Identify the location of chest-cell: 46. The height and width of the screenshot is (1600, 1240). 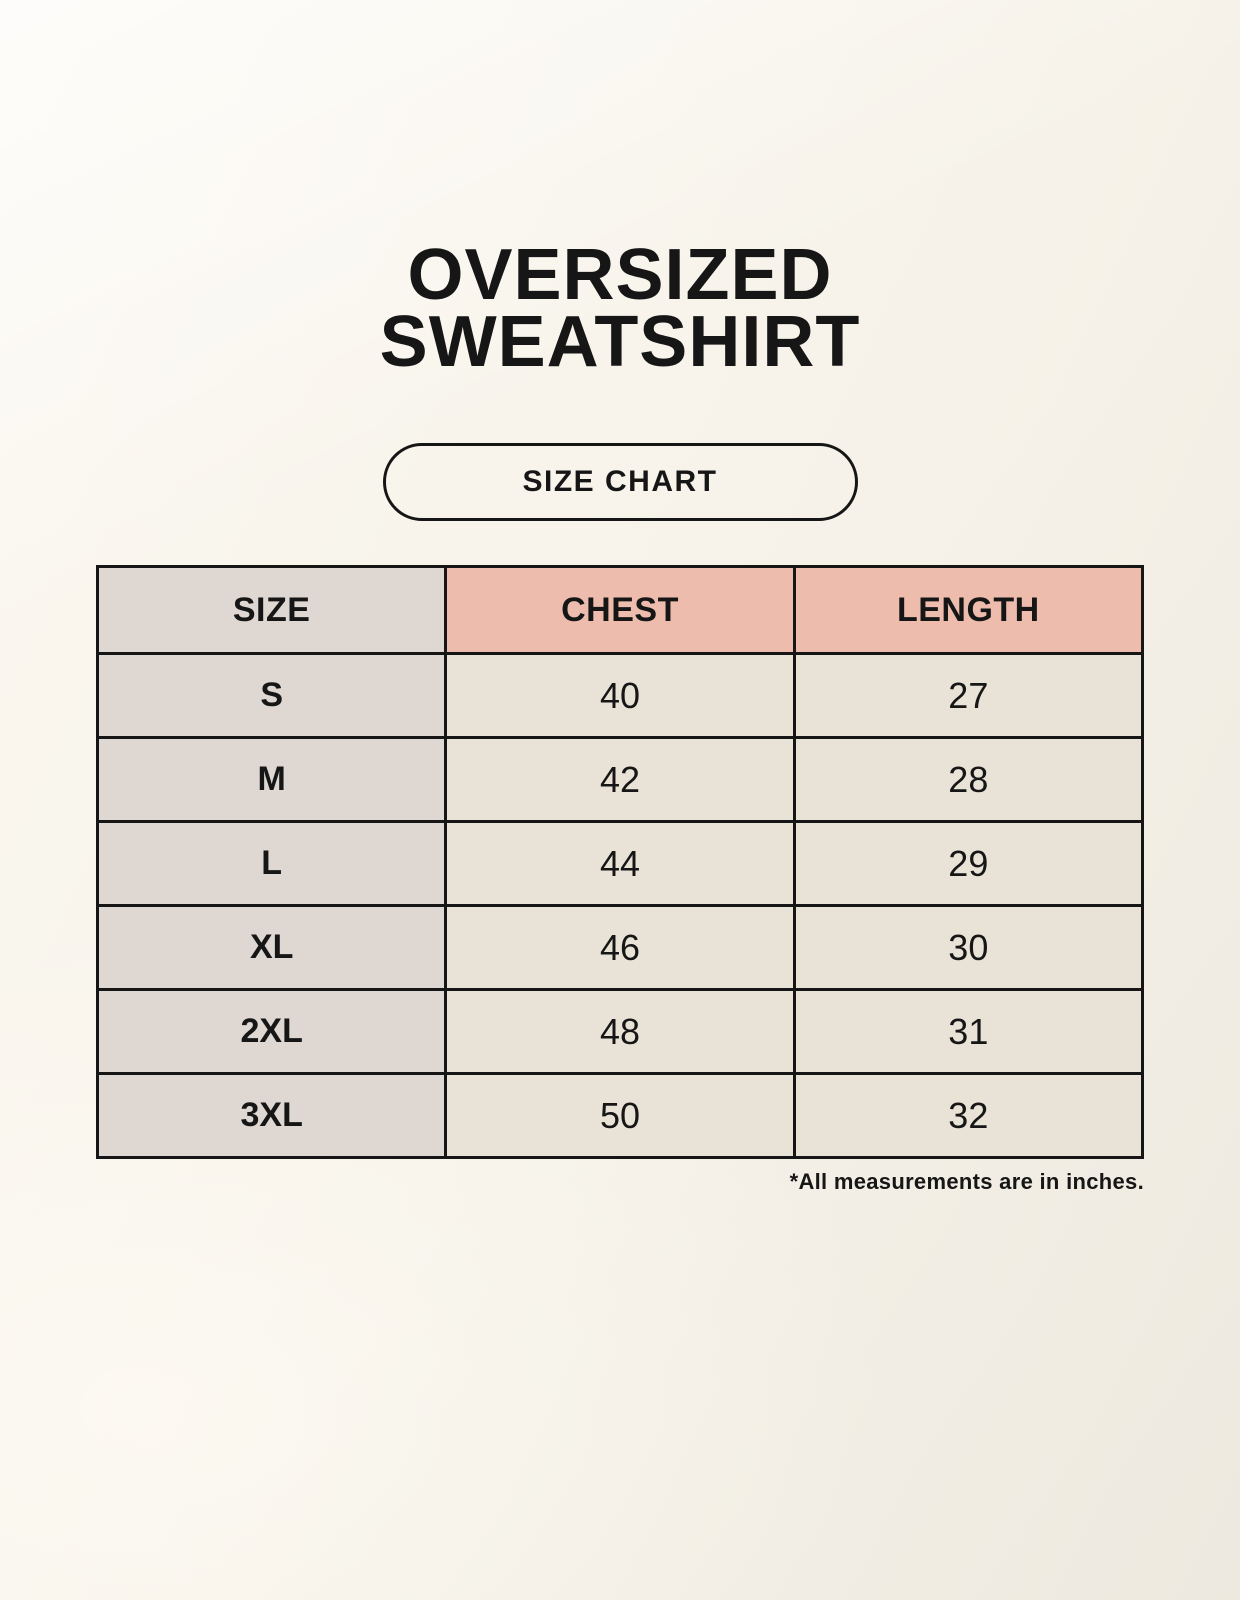
(620, 947).